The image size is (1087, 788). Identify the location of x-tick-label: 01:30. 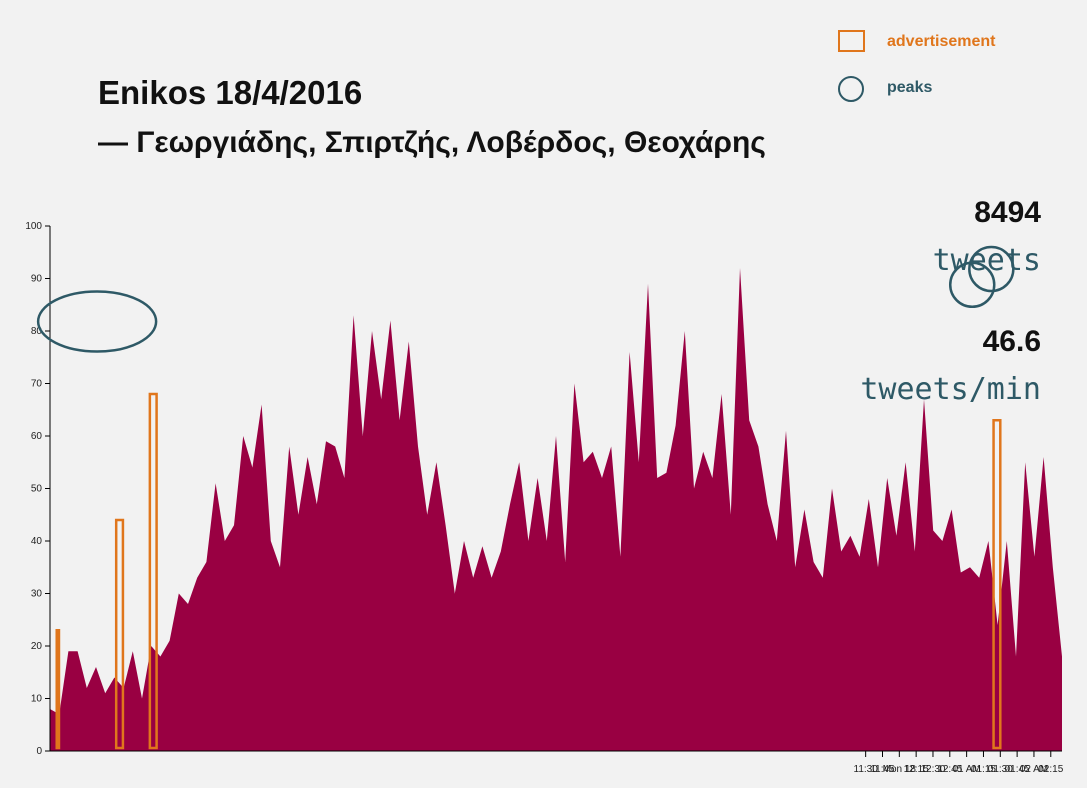
(1000, 769).